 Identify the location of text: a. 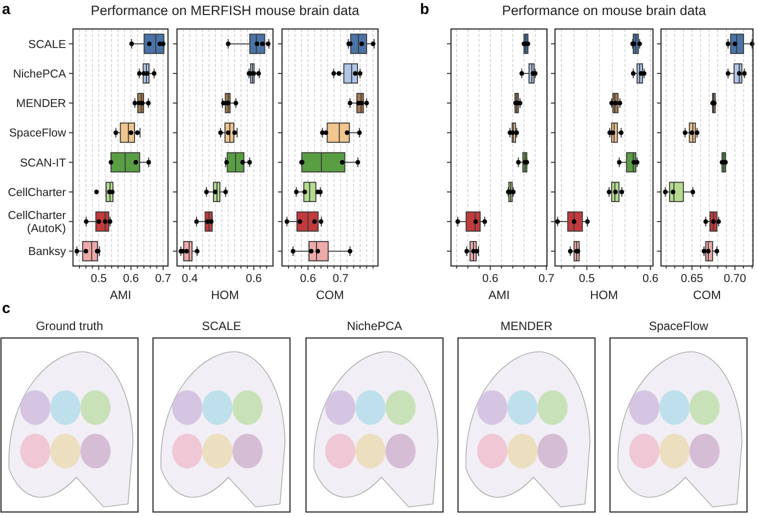
(6, 9).